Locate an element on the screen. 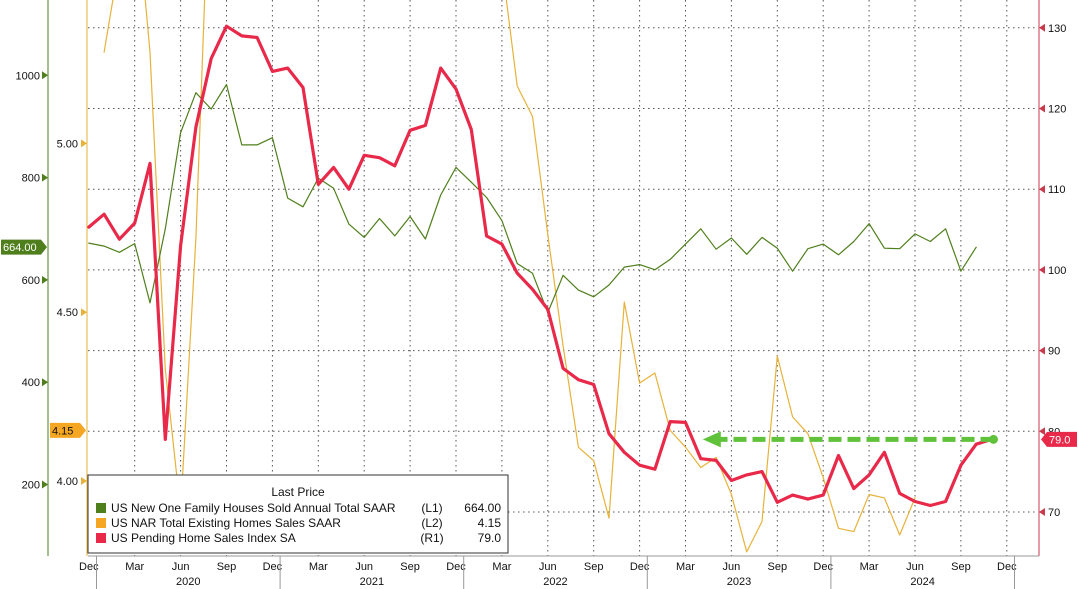 The height and width of the screenshot is (589, 1078). l2-tick-label: 5.00 is located at coordinates (67, 144).